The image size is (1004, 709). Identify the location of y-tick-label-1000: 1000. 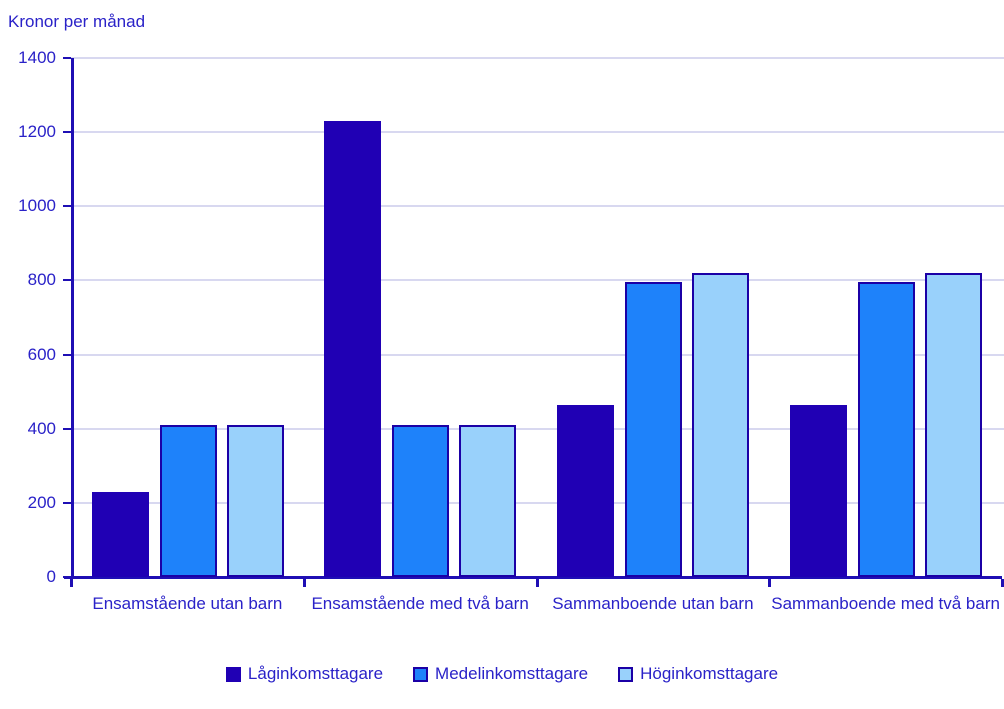
(37, 206).